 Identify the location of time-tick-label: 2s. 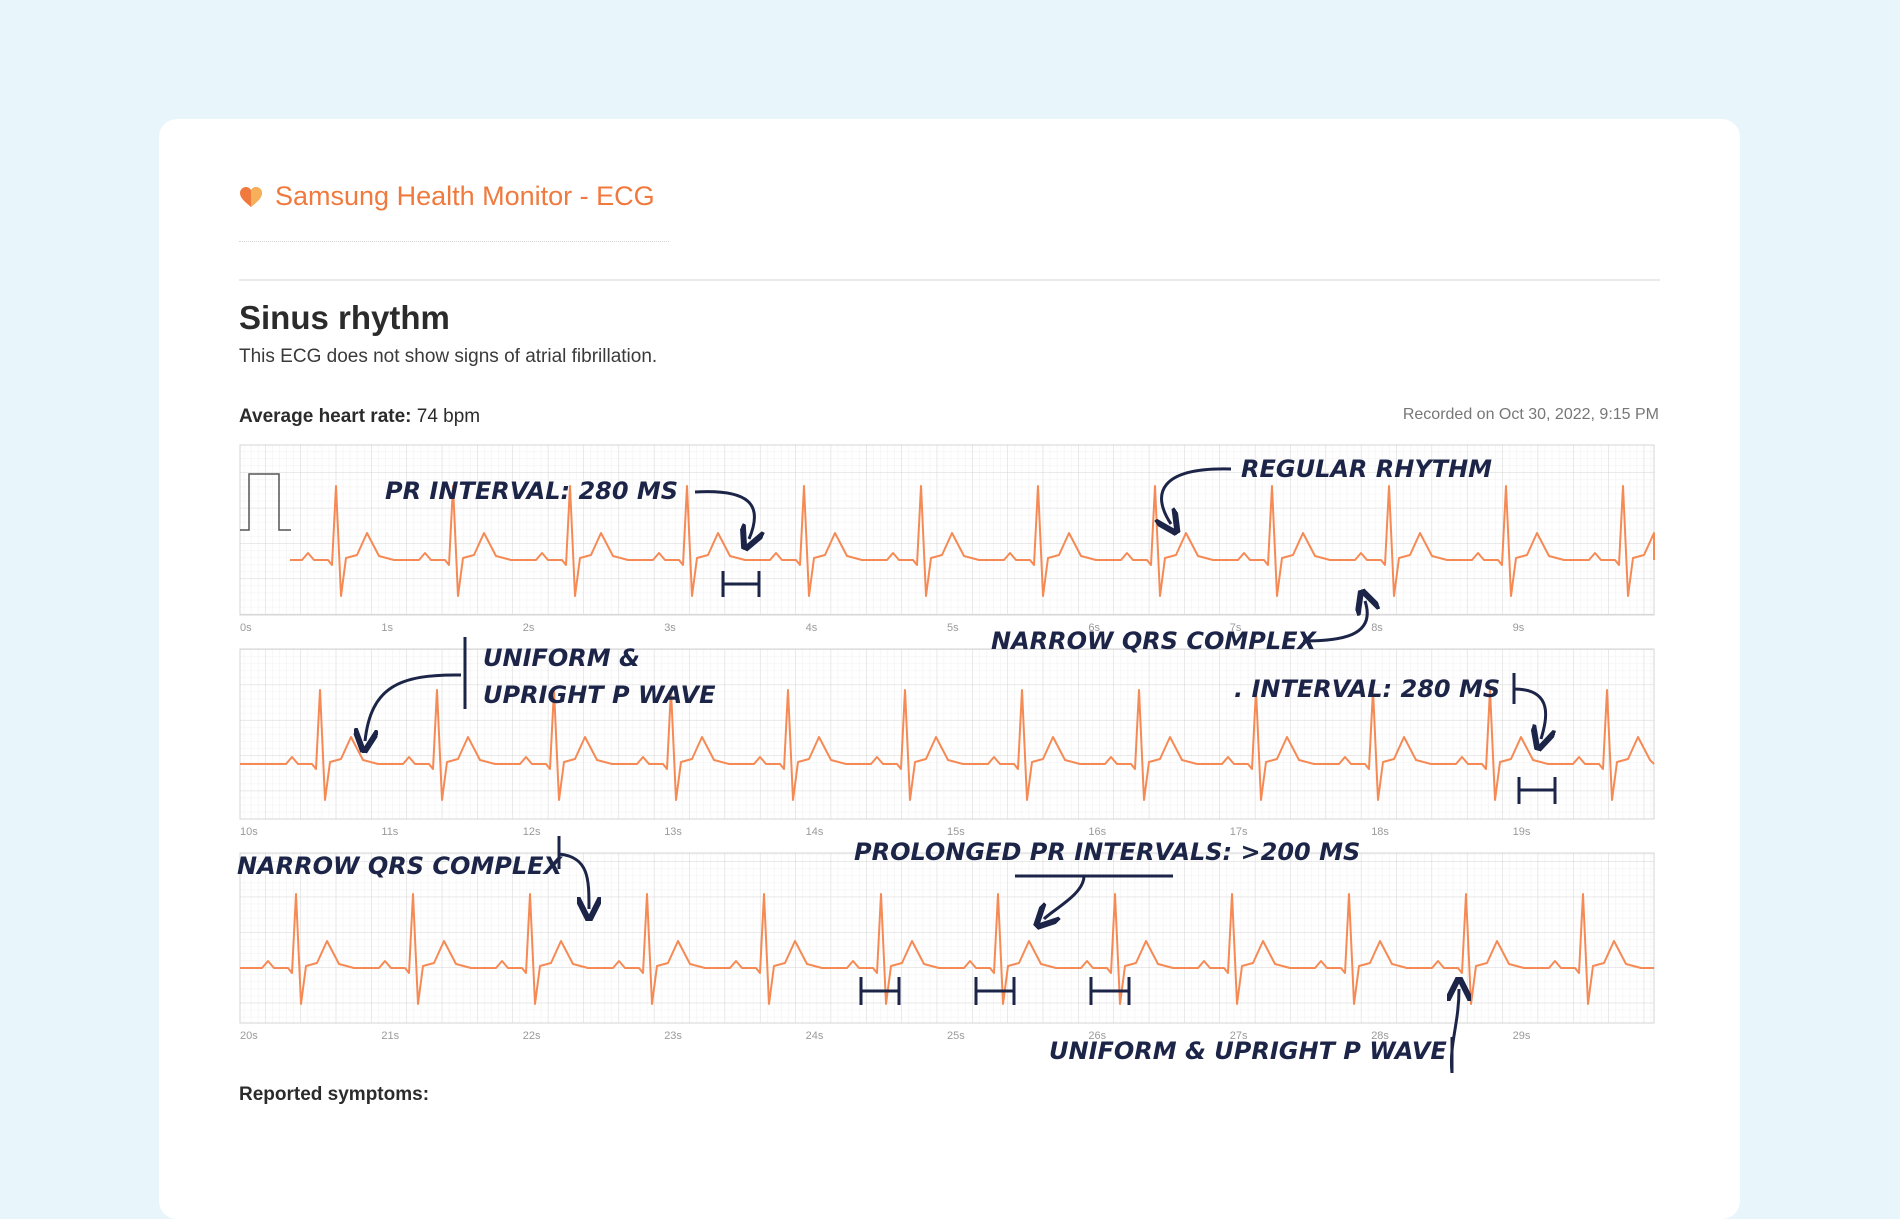
(529, 628).